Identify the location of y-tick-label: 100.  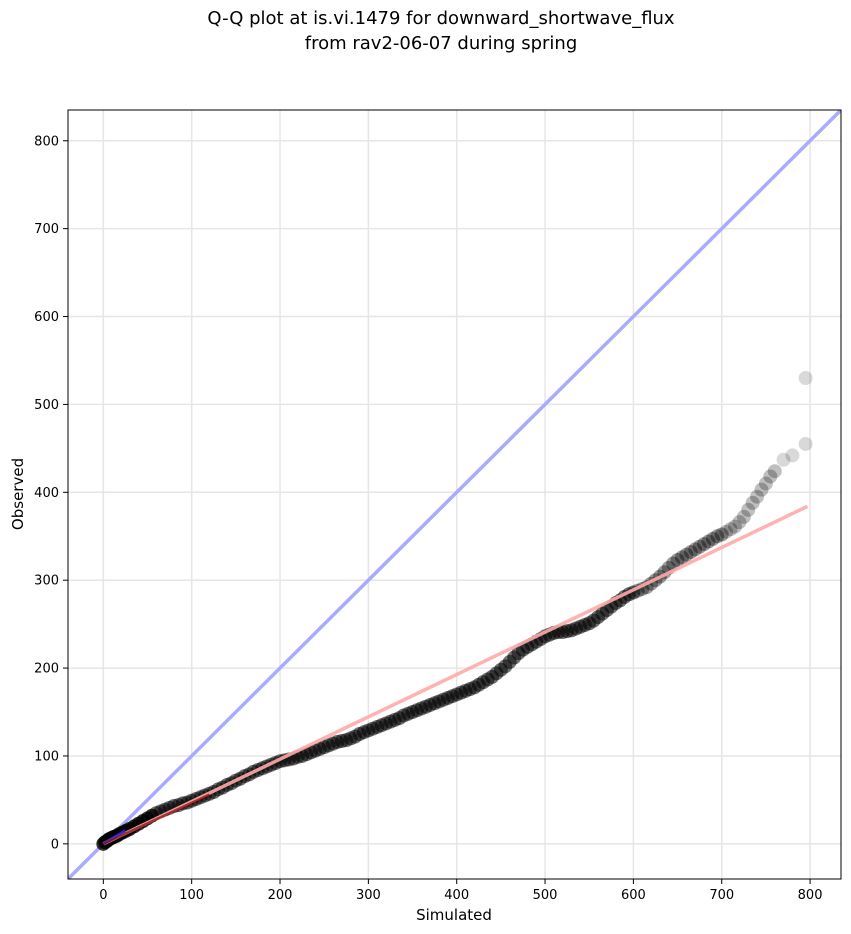
(46, 756).